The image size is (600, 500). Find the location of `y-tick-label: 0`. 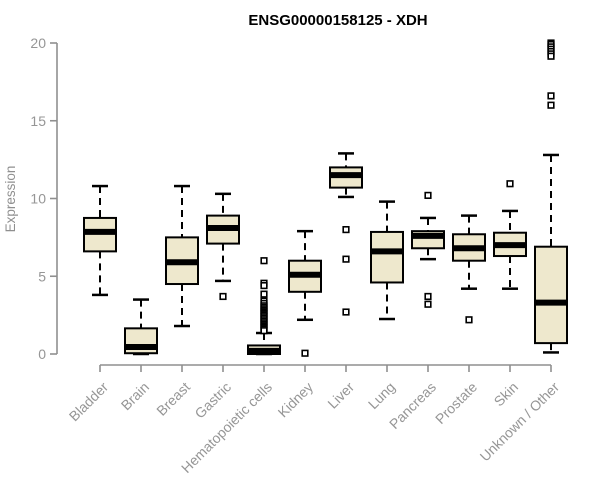

y-tick-label: 0 is located at coordinates (42, 354).